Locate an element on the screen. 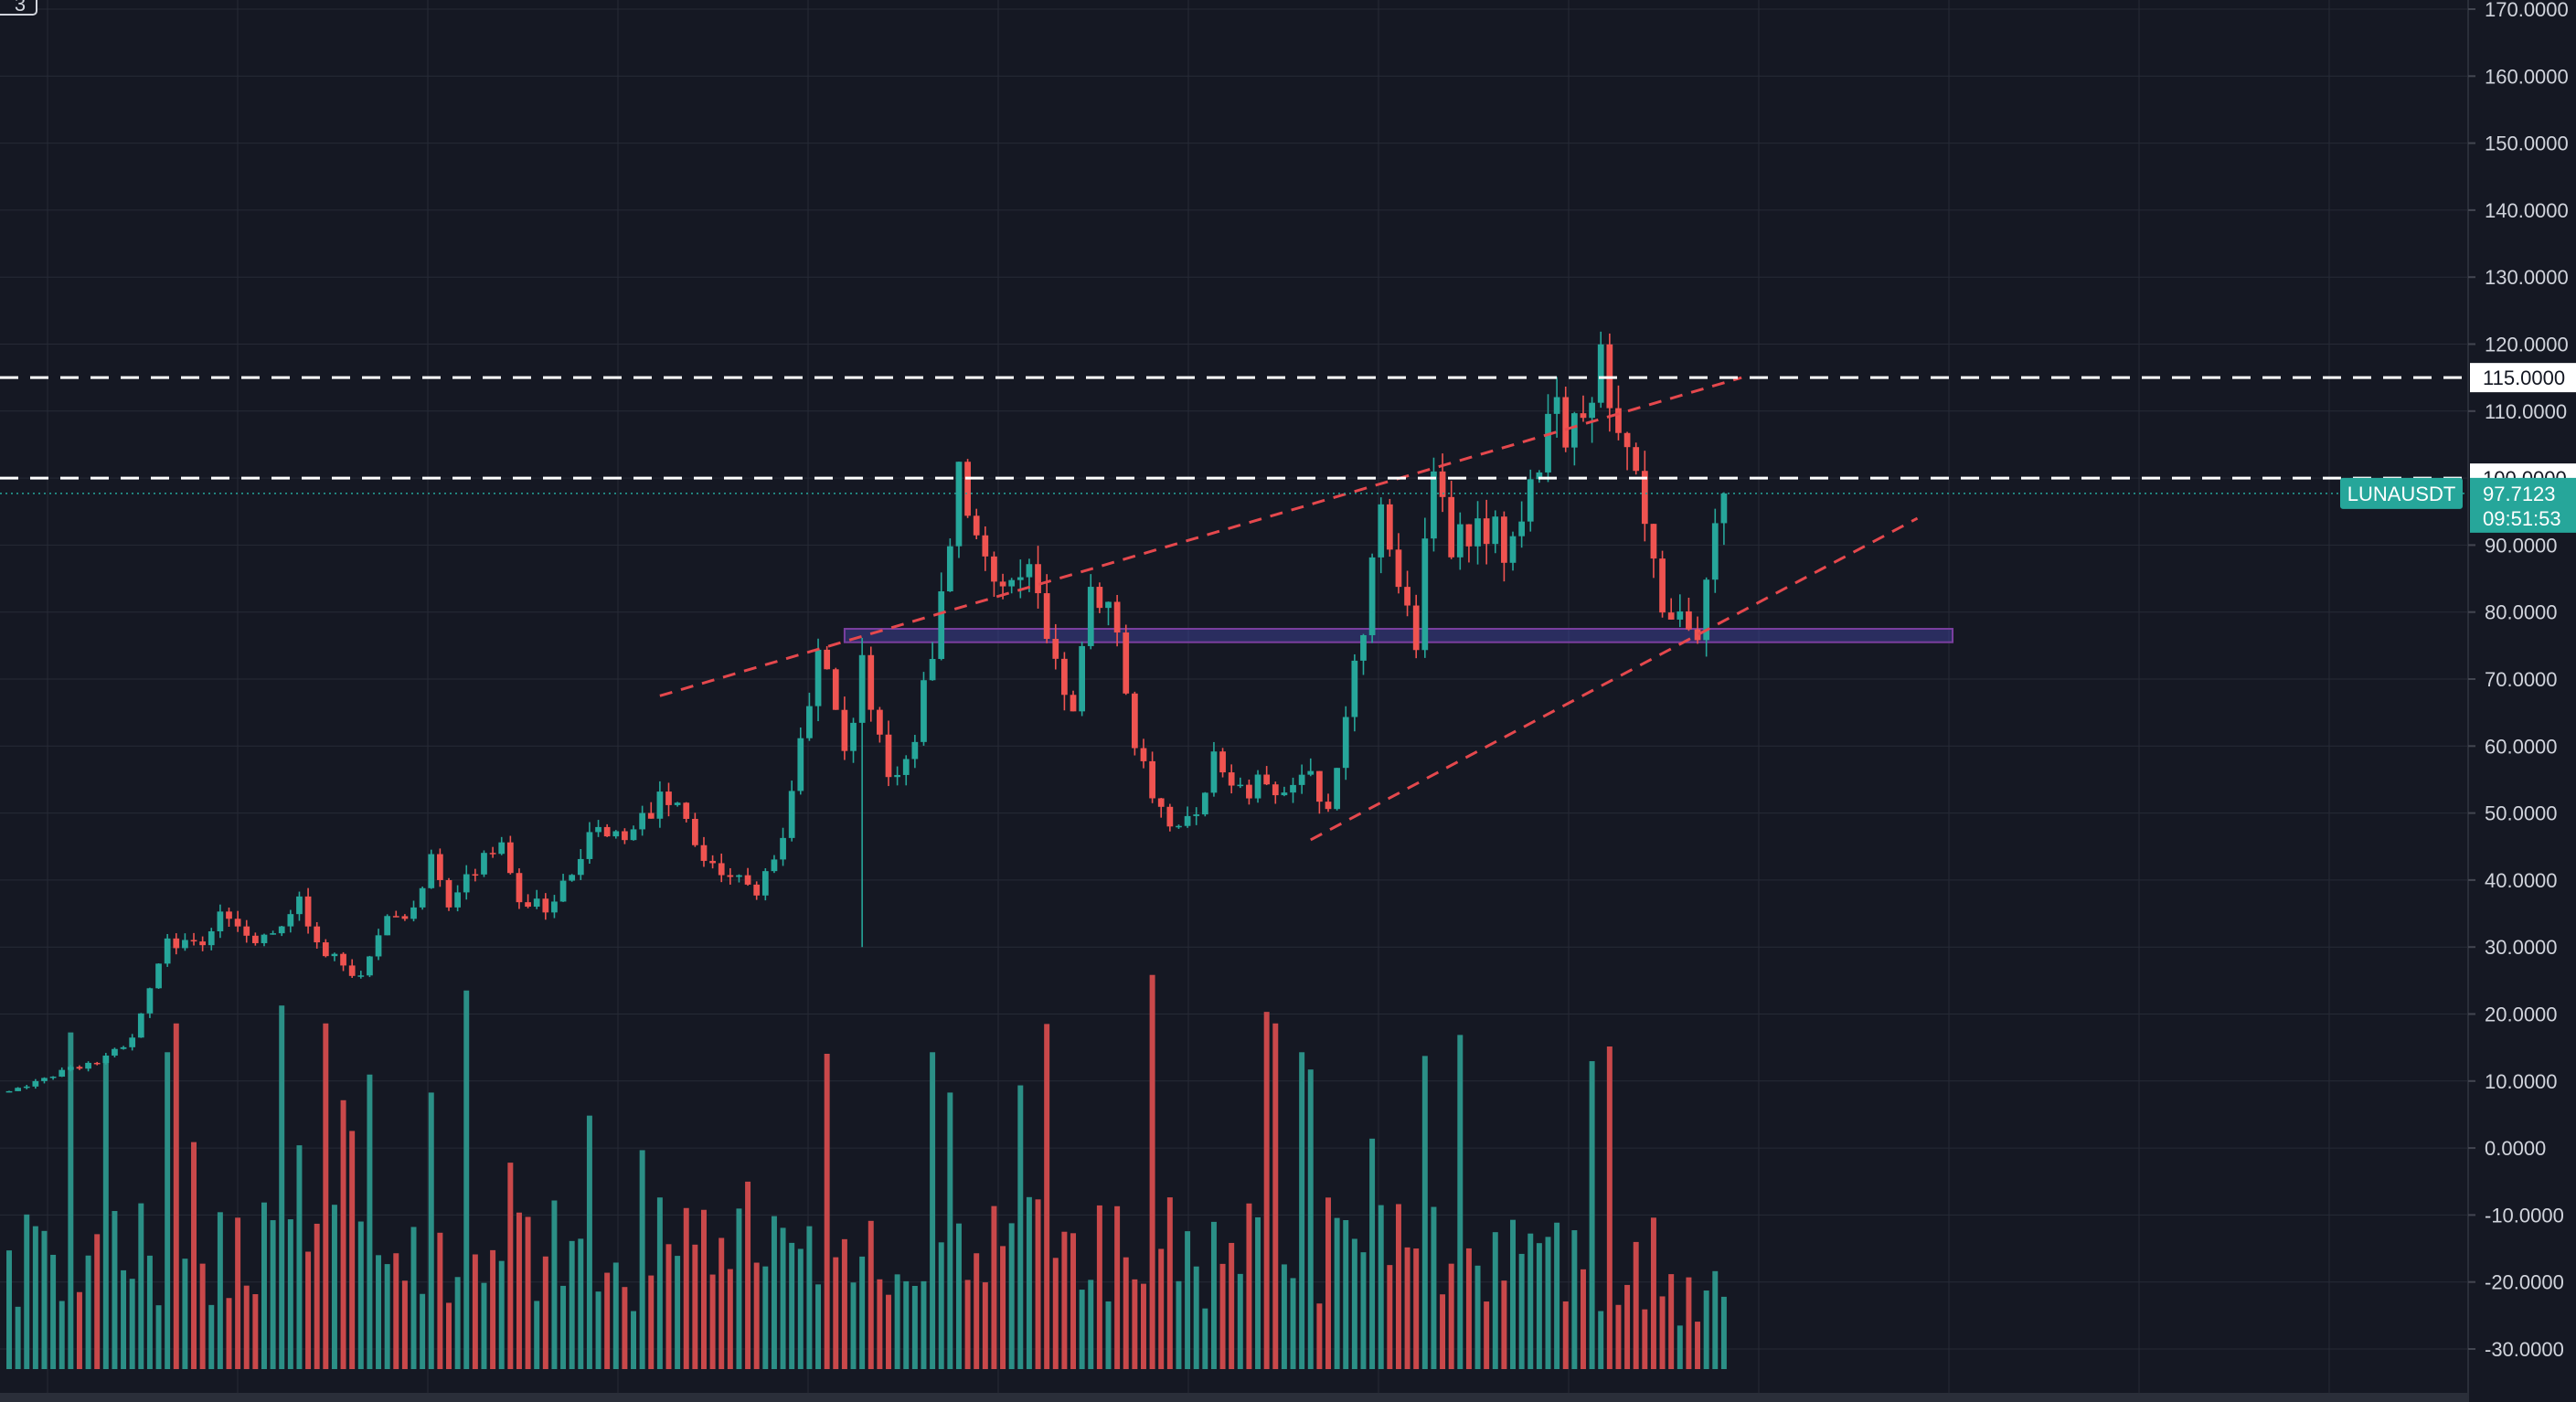 The image size is (2576, 1402). trendline-lower-channel is located at coordinates (1614, 679).